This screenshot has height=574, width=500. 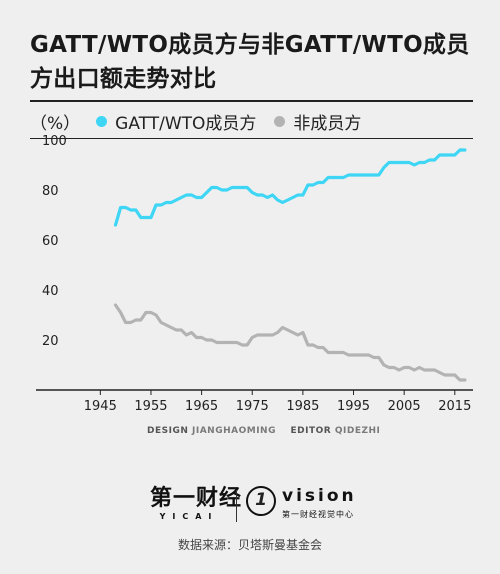 I want to click on vision-logo-subtitle: 第一财经视觉中心, so click(x=318, y=514).